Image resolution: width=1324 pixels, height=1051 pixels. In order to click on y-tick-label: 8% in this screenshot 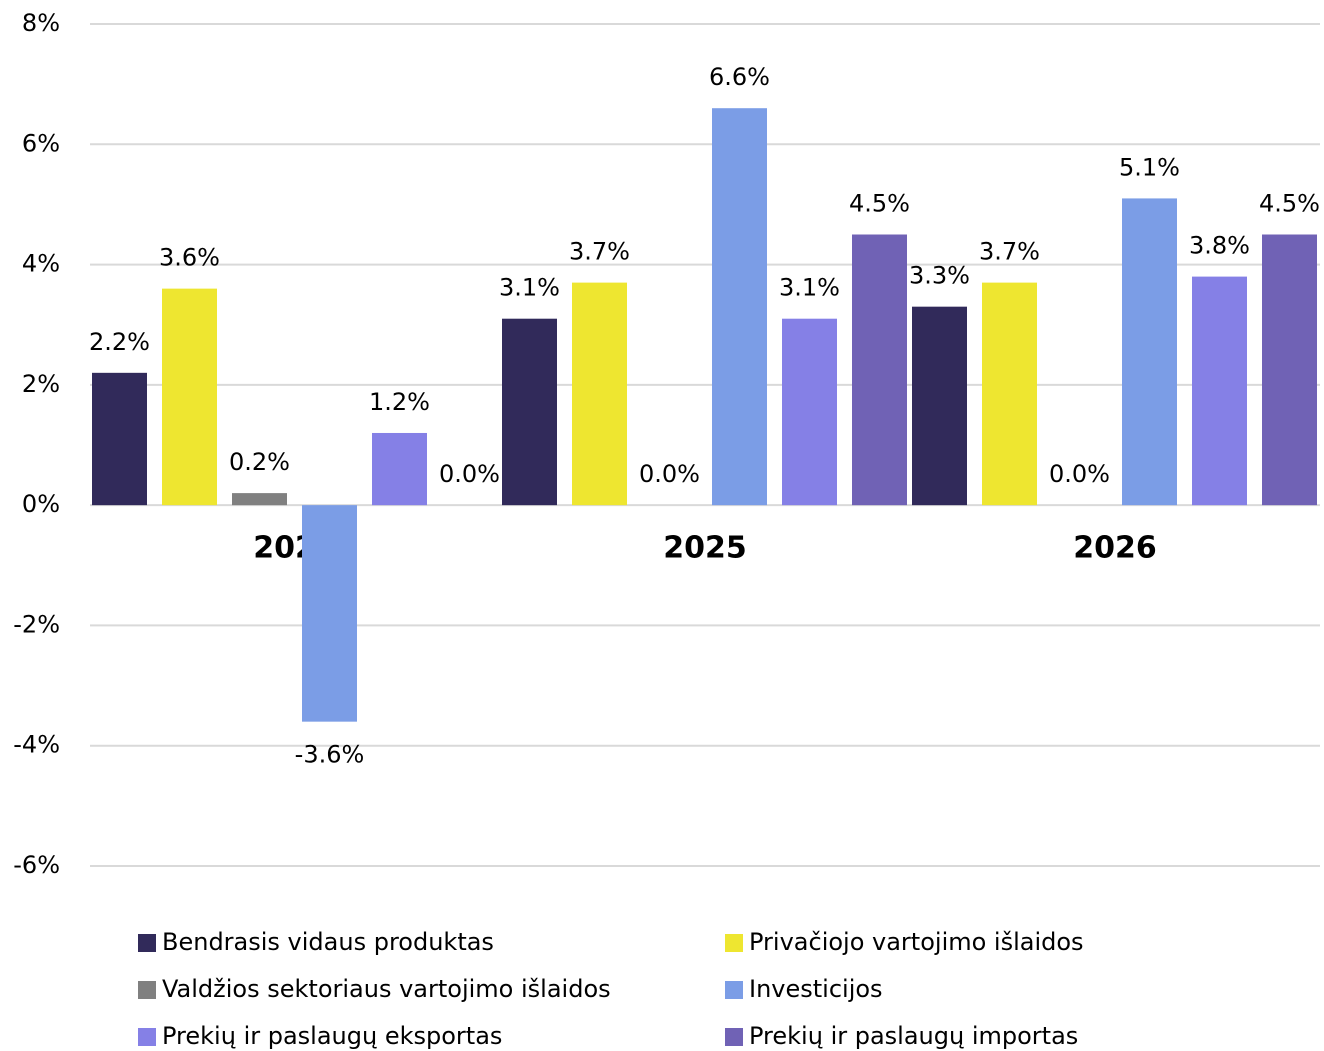, I will do `click(41, 23)`.